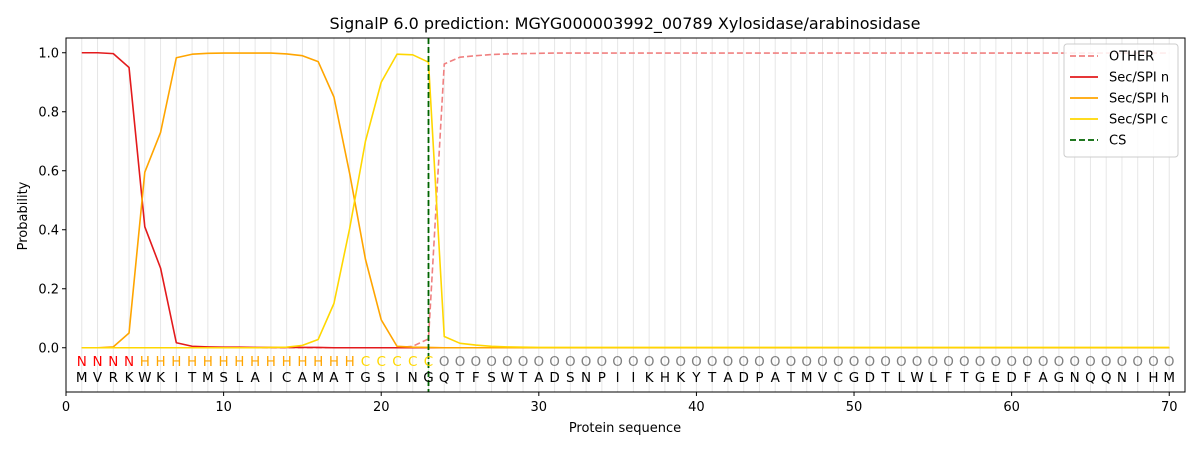 This screenshot has height=450, width=1200. What do you see at coordinates (460, 378) in the screenshot?
I see `residue-label-25: T` at bounding box center [460, 378].